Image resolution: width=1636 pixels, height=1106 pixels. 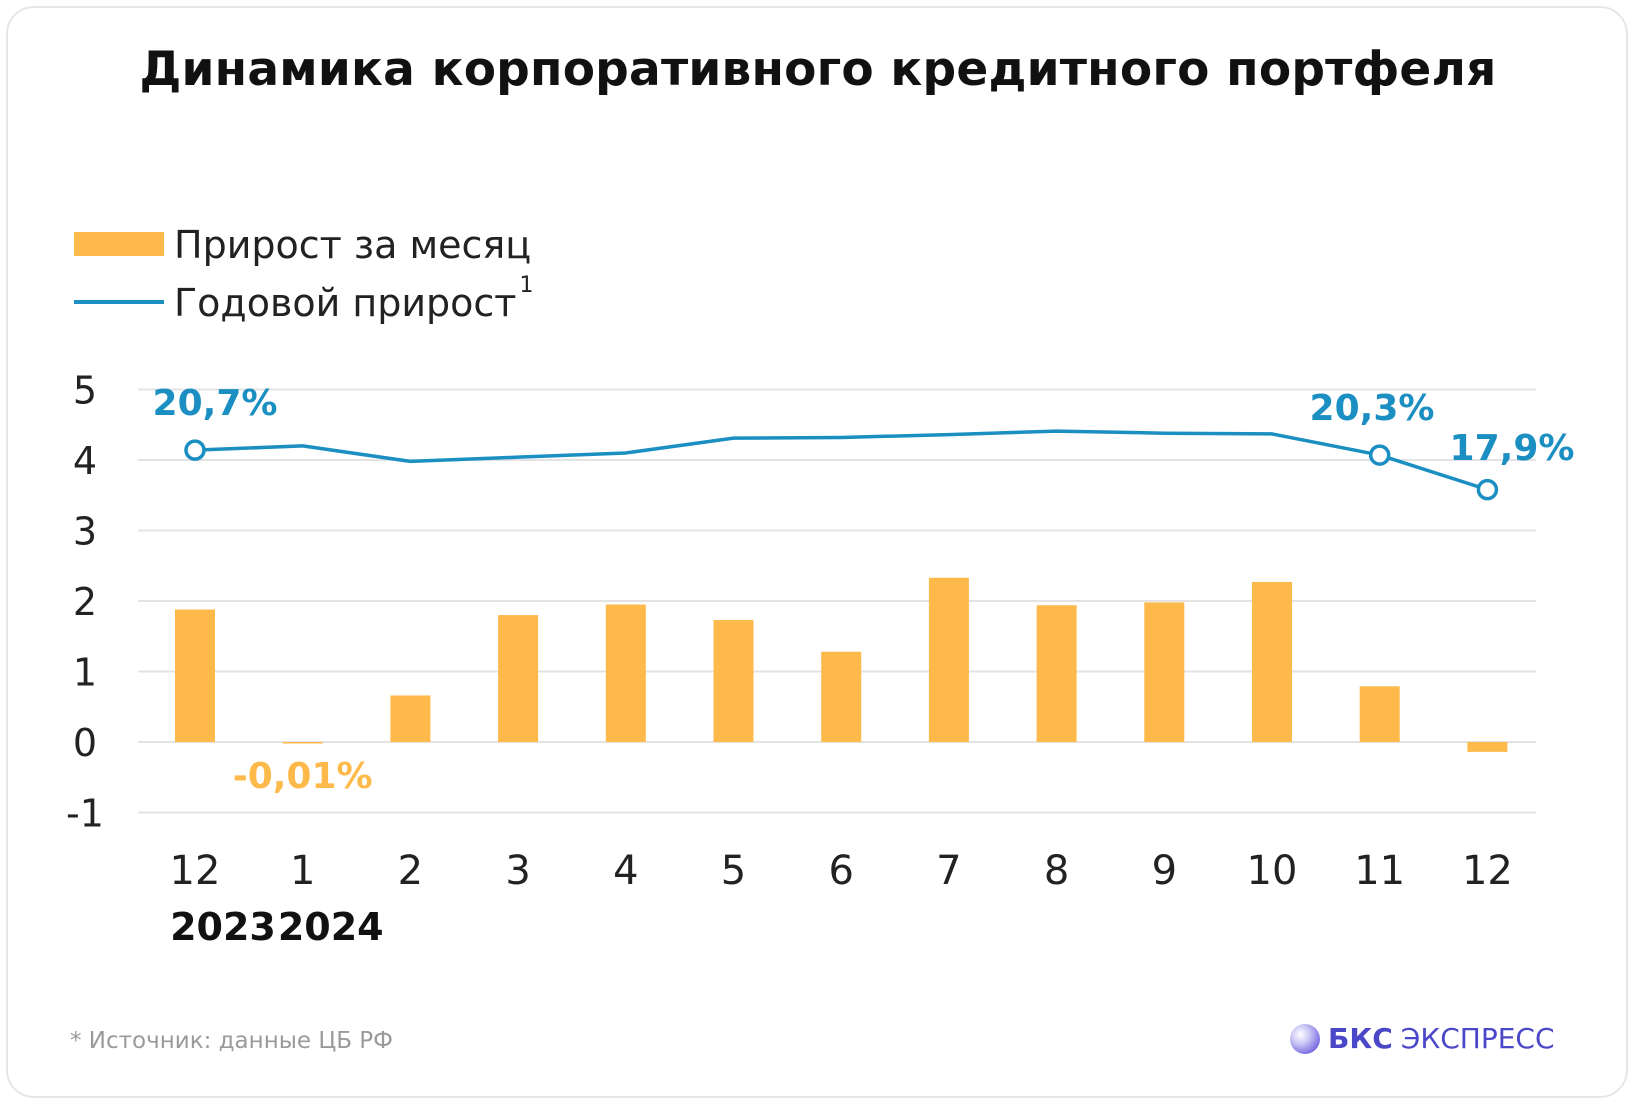 I want to click on x-tick-label: 2, so click(x=410, y=871).